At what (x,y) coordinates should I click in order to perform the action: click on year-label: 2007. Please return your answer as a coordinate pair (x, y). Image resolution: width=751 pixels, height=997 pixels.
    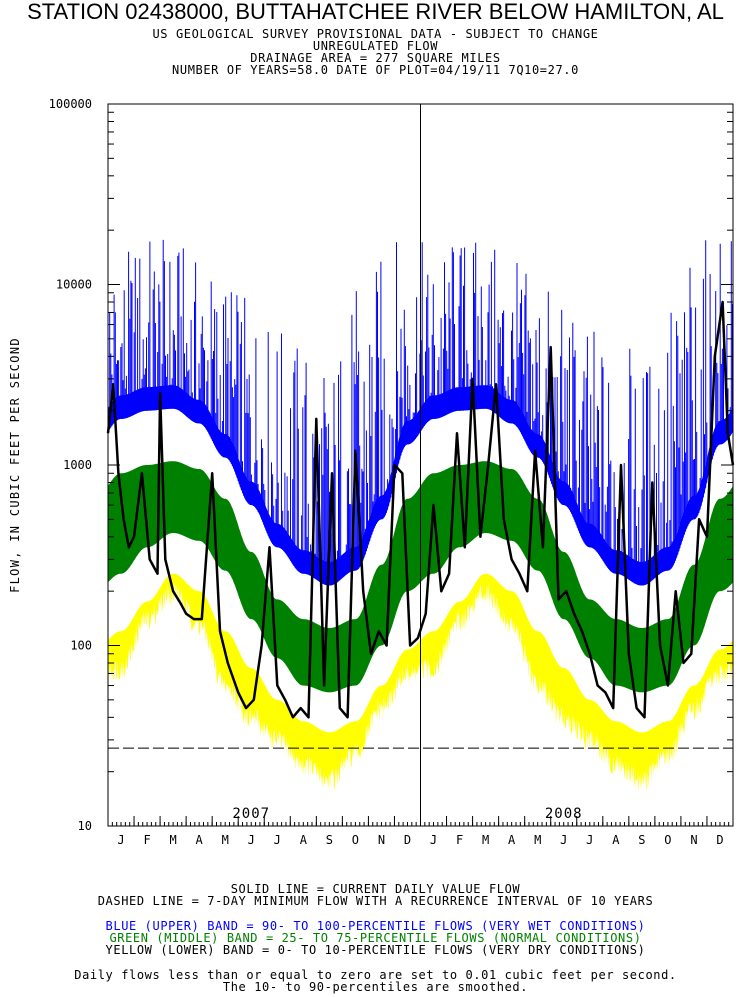
    Looking at the image, I should click on (251, 814).